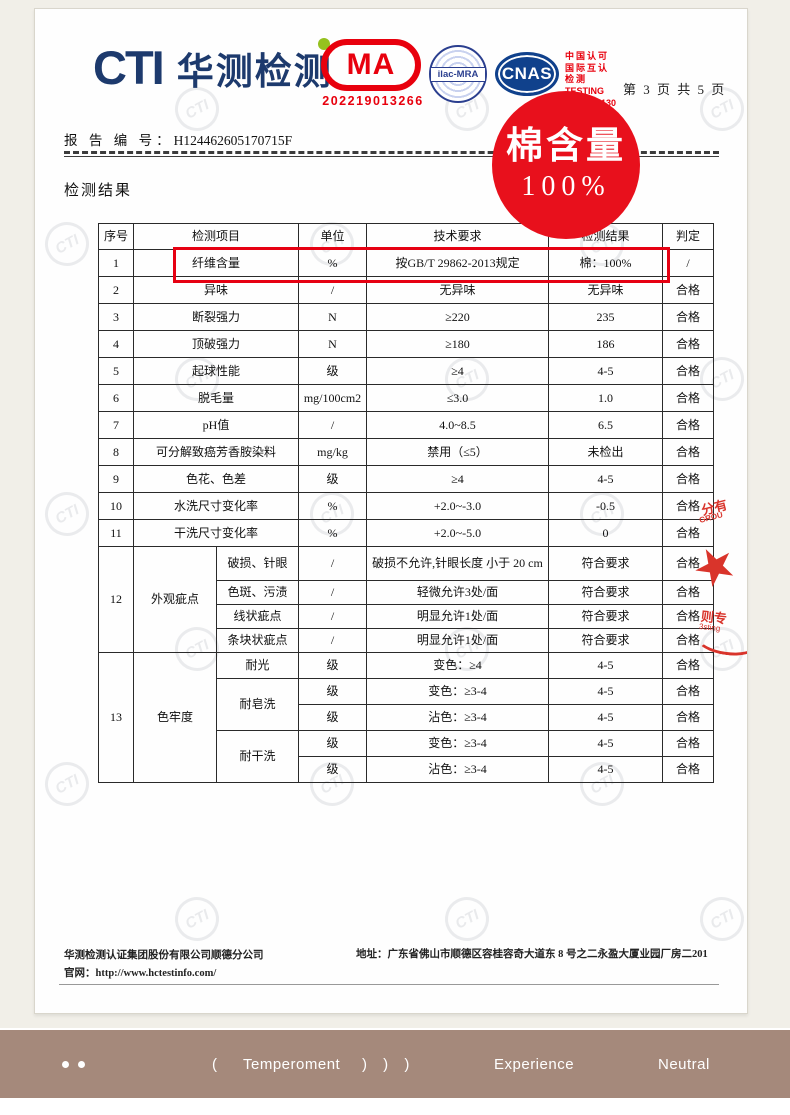  I want to click on cell: 明显允许1处/面, so click(458, 640).